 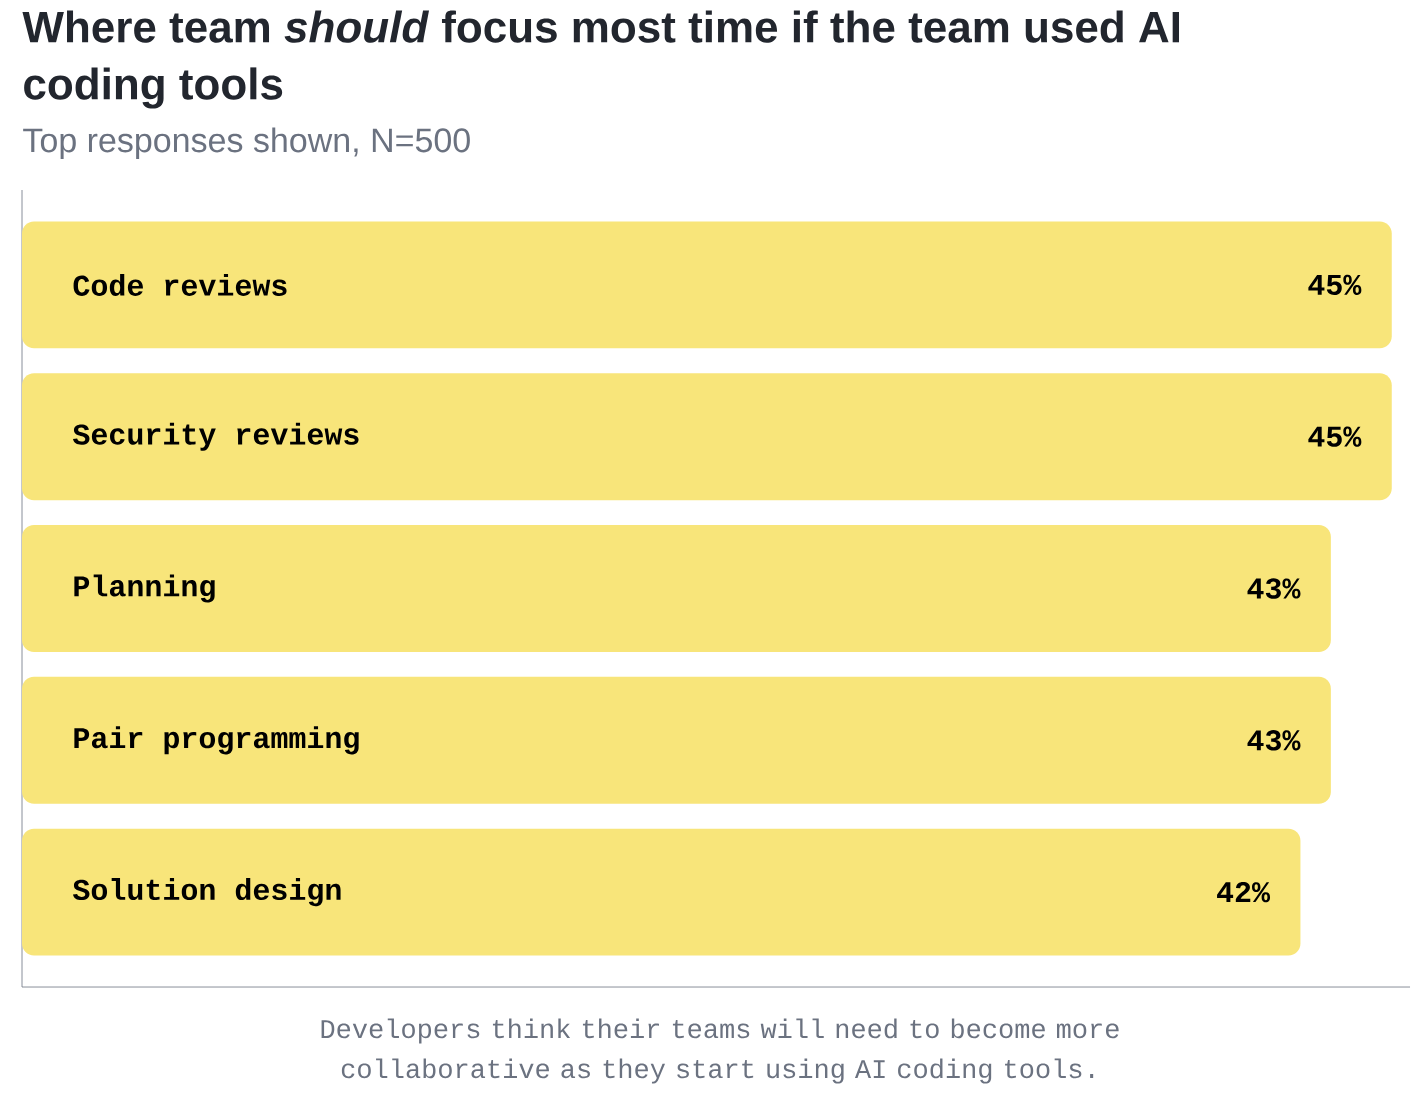 What do you see at coordinates (246, 143) in the screenshot?
I see `chart-subtitle: Top responses shown, N=500` at bounding box center [246, 143].